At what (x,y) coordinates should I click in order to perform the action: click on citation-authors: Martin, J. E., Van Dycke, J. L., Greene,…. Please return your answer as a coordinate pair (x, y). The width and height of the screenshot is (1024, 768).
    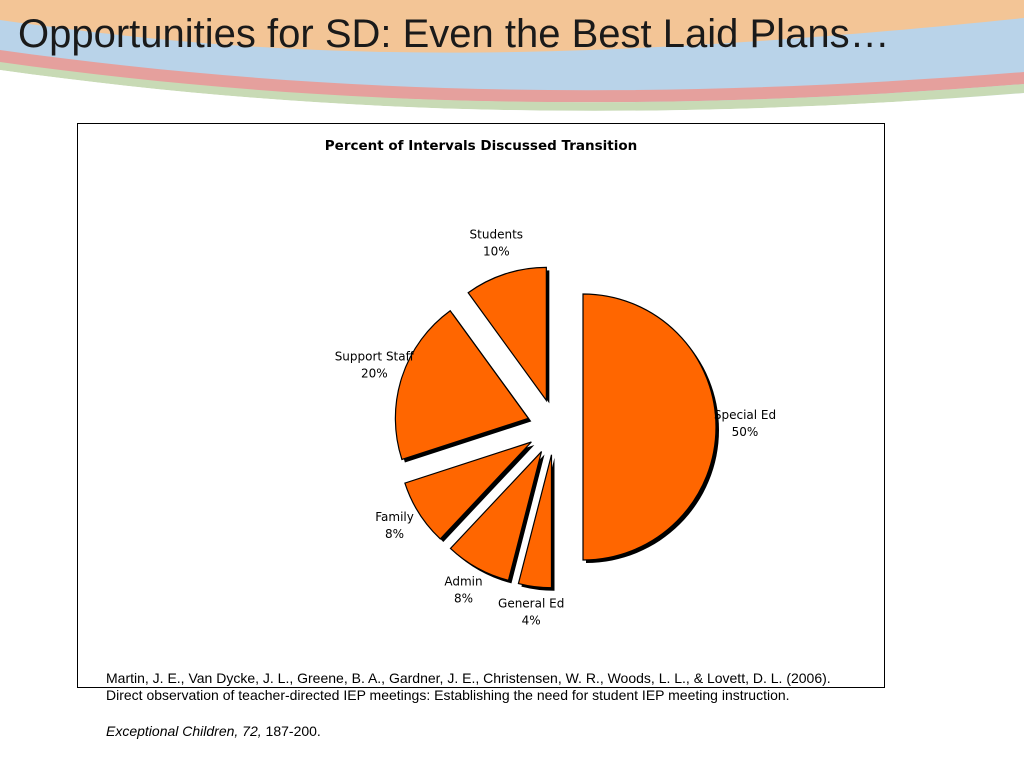
    Looking at the image, I should click on (468, 678).